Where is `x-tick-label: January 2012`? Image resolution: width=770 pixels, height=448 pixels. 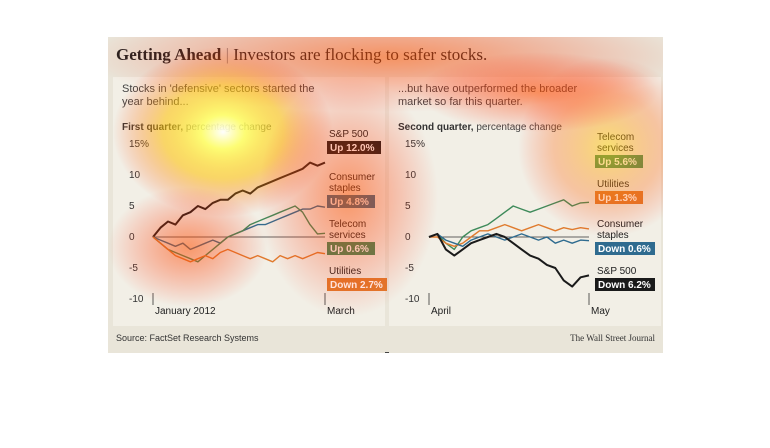
x-tick-label: January 2012 is located at coordinates (185, 311).